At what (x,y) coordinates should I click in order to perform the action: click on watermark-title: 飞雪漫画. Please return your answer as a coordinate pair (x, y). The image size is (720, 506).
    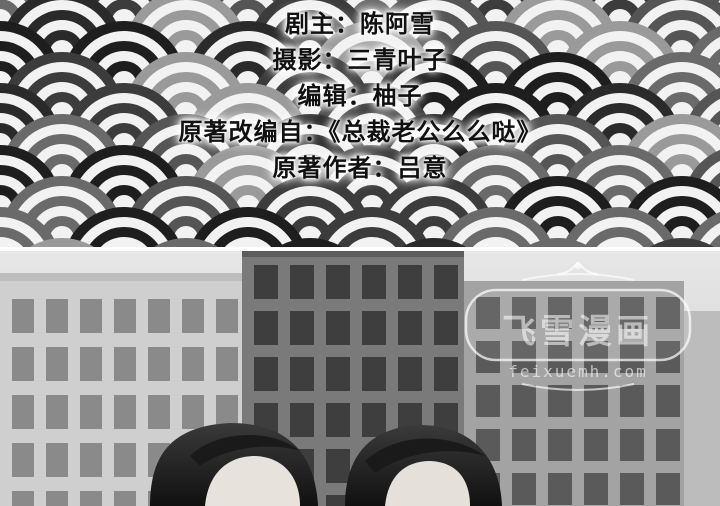
    Looking at the image, I should click on (578, 332).